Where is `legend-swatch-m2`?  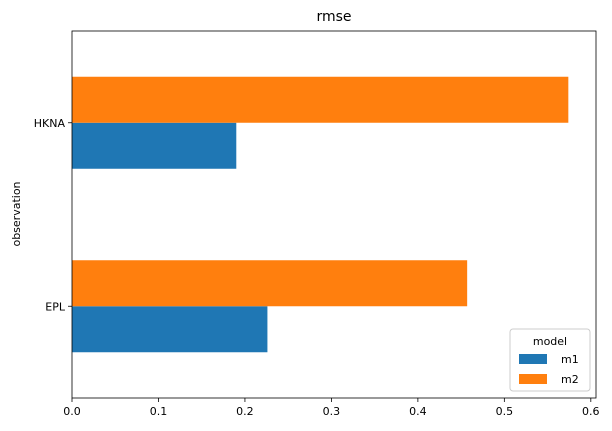 legend-swatch-m2 is located at coordinates (533, 379).